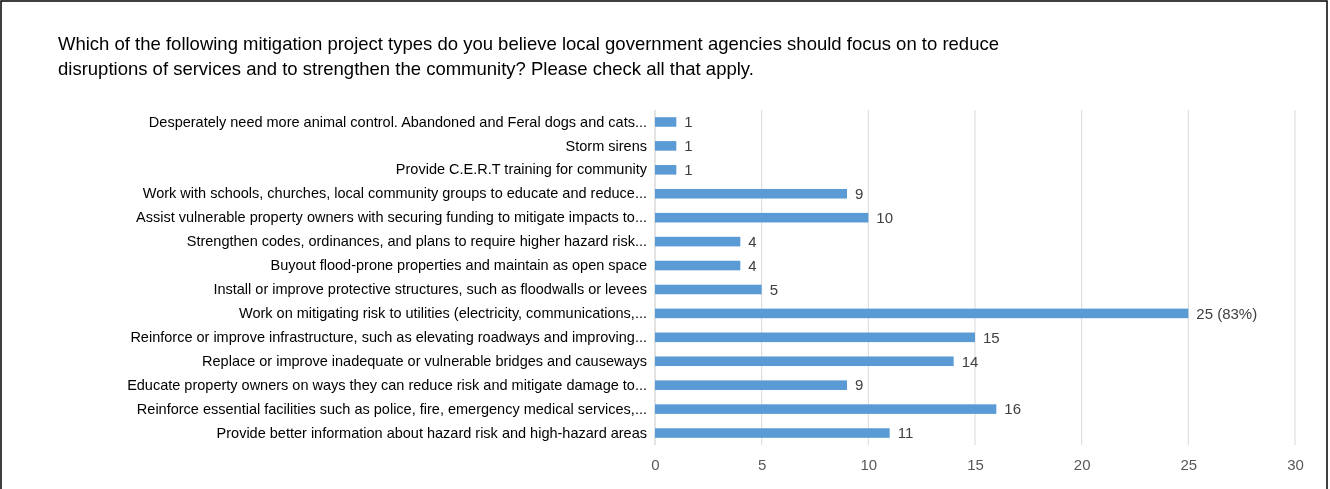 The image size is (1330, 489). Describe the element at coordinates (655, 464) in the screenshot. I see `x-tick-label: 0` at that location.